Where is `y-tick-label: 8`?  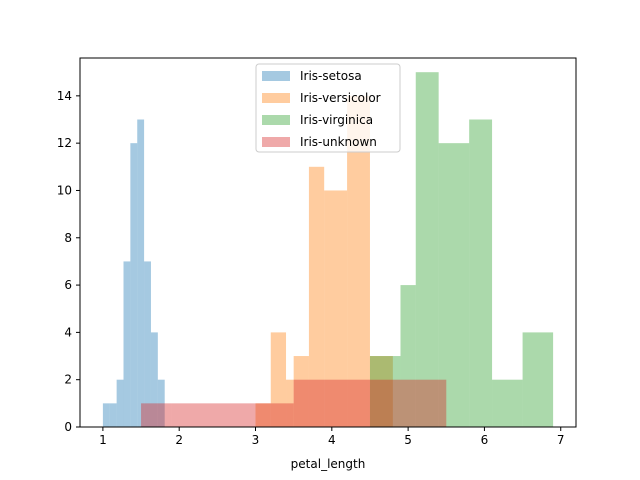 y-tick-label: 8 is located at coordinates (68, 238).